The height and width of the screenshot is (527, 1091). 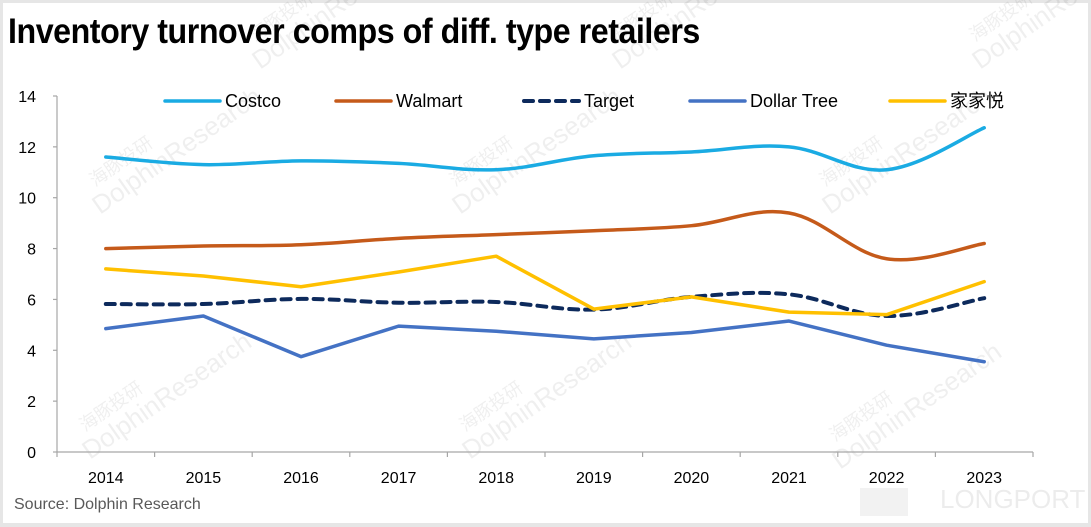 What do you see at coordinates (884, 502) in the screenshot?
I see `longport-logo-icon` at bounding box center [884, 502].